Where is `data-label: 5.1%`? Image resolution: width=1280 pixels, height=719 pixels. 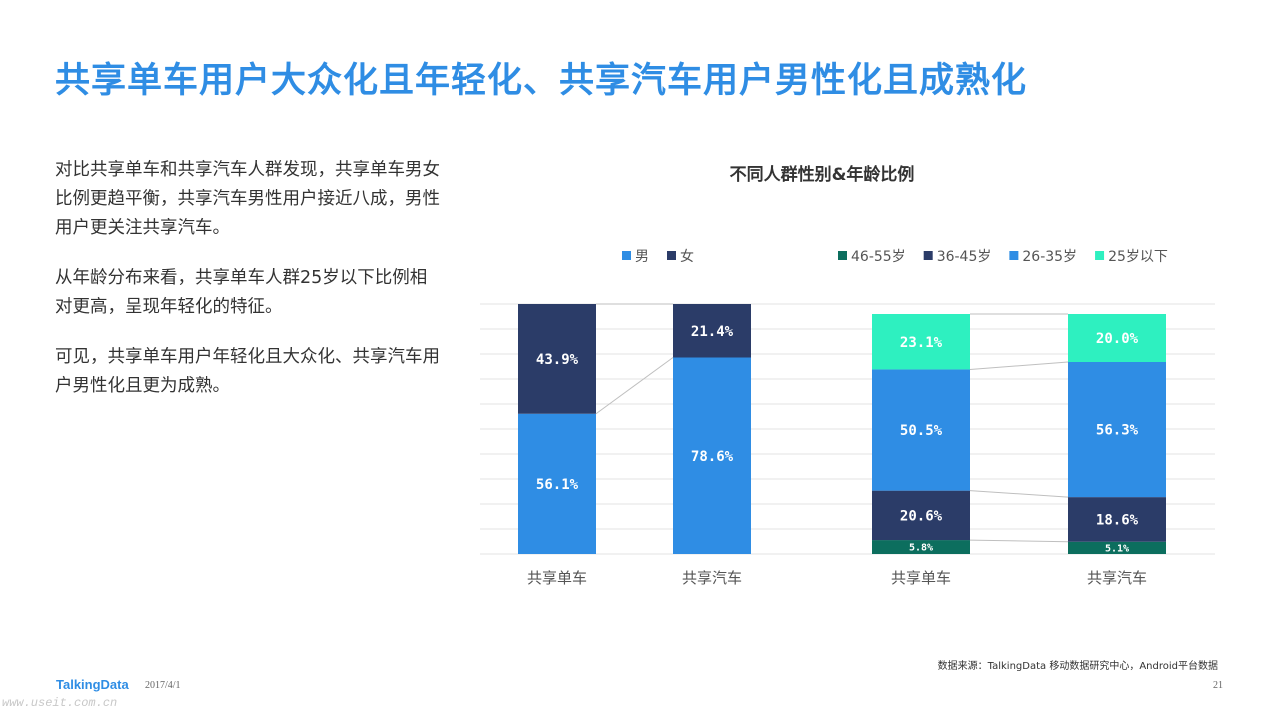
data-label: 5.1% is located at coordinates (1117, 548).